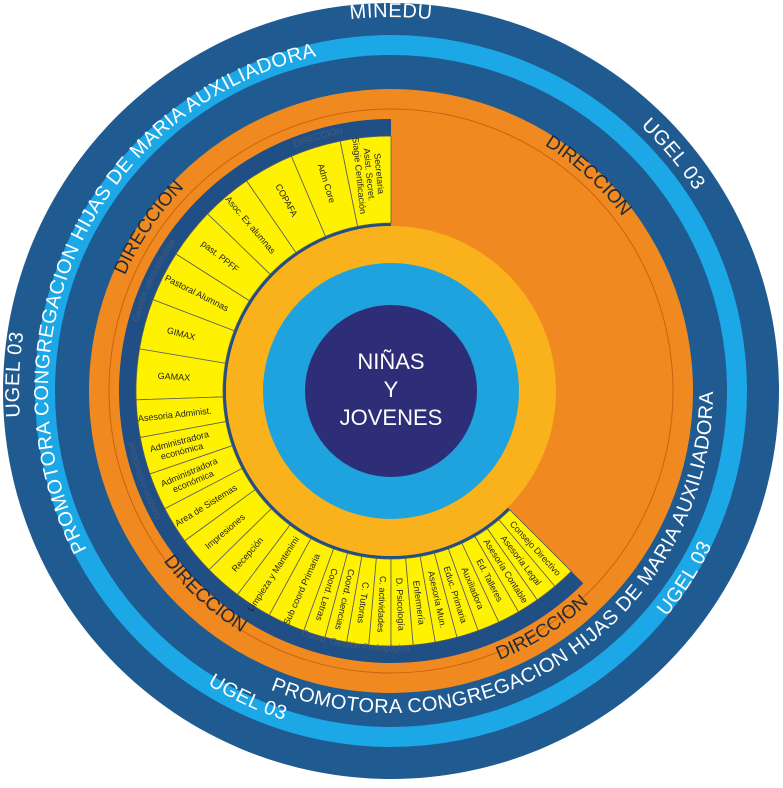  Describe the element at coordinates (15, 374) in the screenshot. I see `ugel-left-label: UGEL 03` at that location.